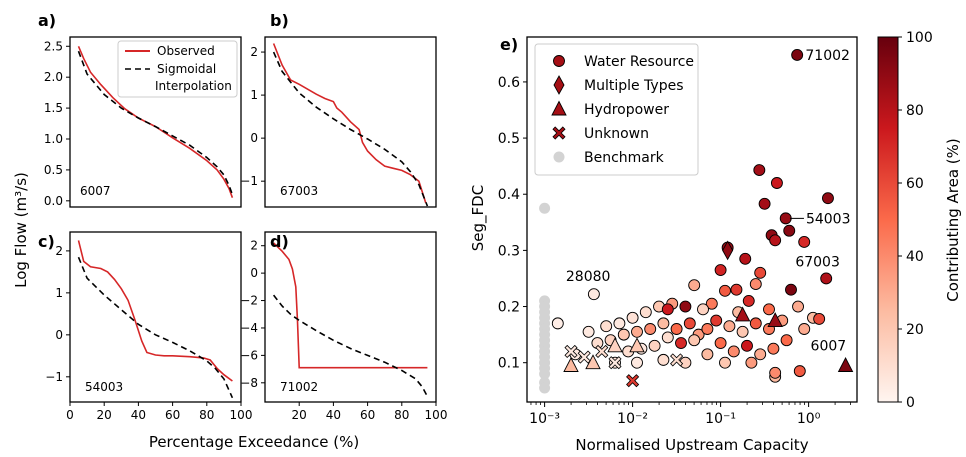 The height and width of the screenshot is (457, 966). I want to click on panel-d: −8 −6 −4 −2 0 2 20 40 60 80 100 71002, so click(343, 326).